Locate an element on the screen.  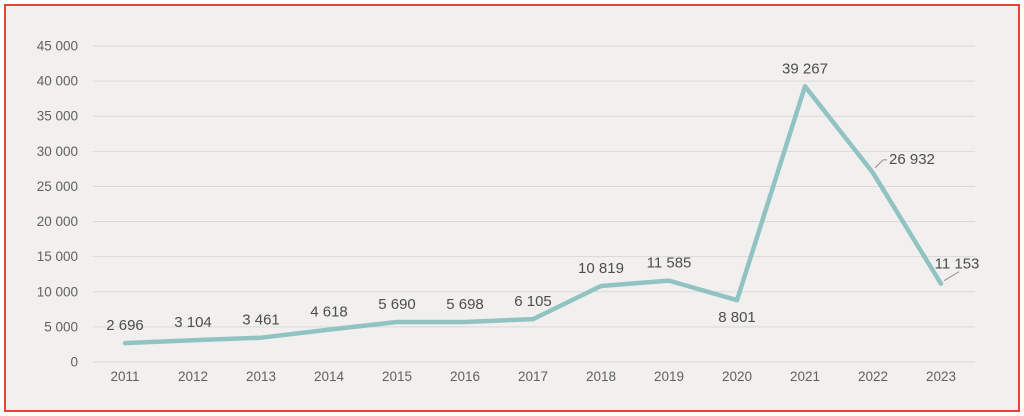
y-axis-tick-label: 0 is located at coordinates (74, 362).